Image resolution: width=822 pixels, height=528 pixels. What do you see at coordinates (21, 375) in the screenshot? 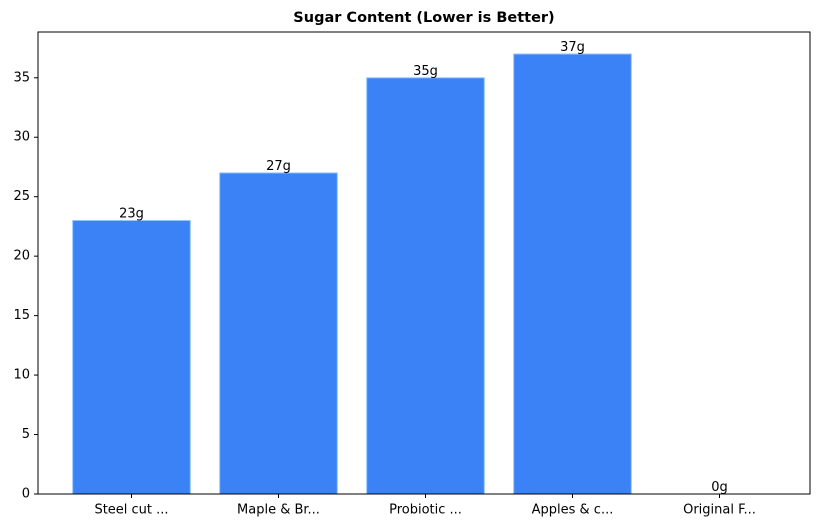
I see `y-tick-label: 10` at bounding box center [21, 375].